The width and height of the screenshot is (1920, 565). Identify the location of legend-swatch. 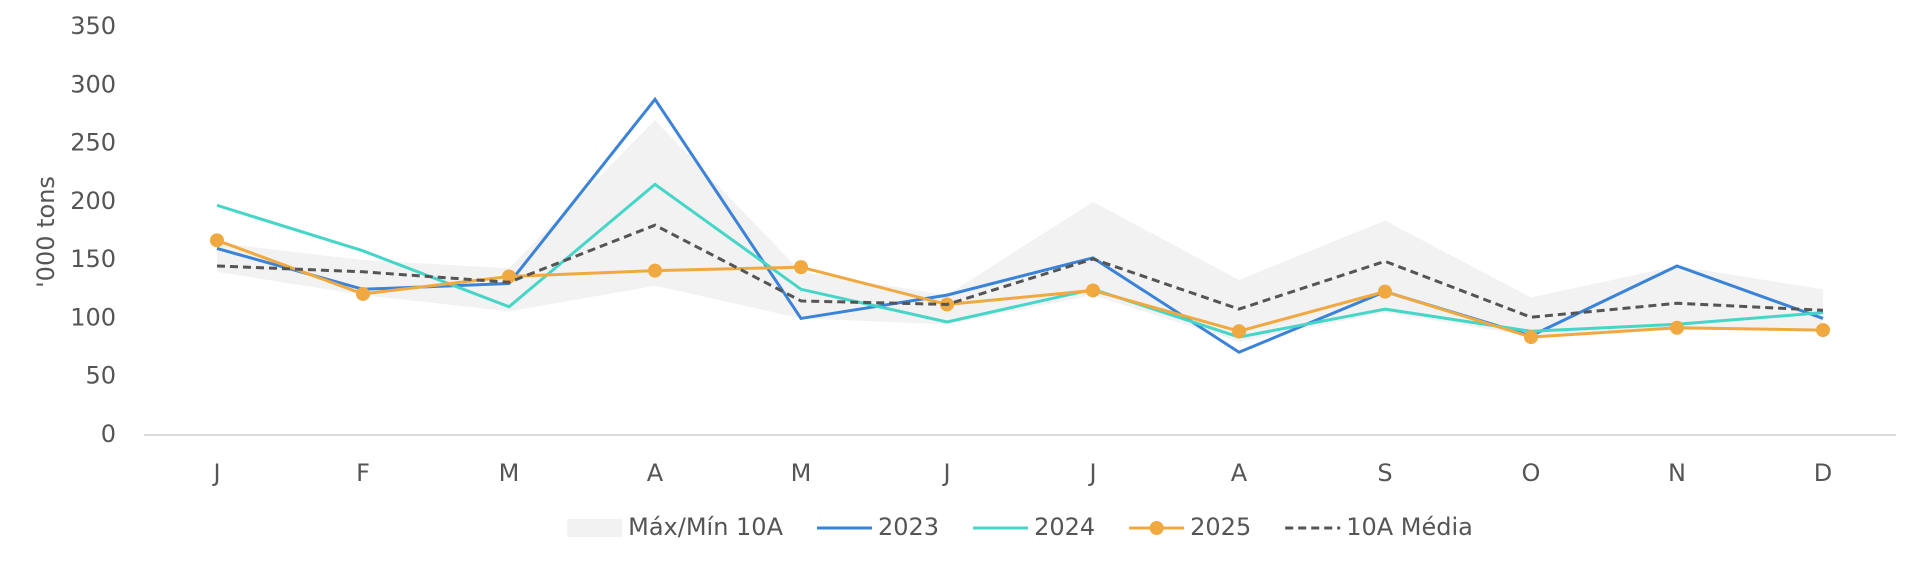
(595, 528).